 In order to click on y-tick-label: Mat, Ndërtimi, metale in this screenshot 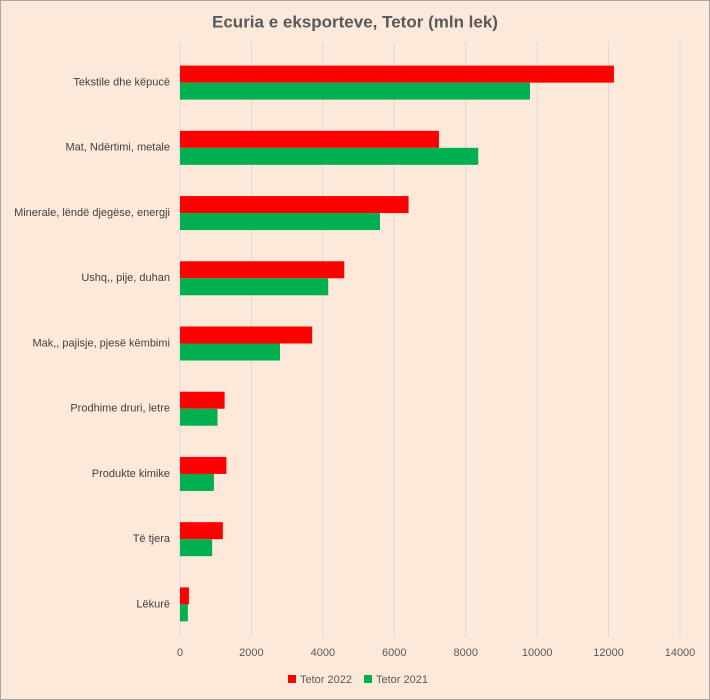, I will do `click(117, 148)`.